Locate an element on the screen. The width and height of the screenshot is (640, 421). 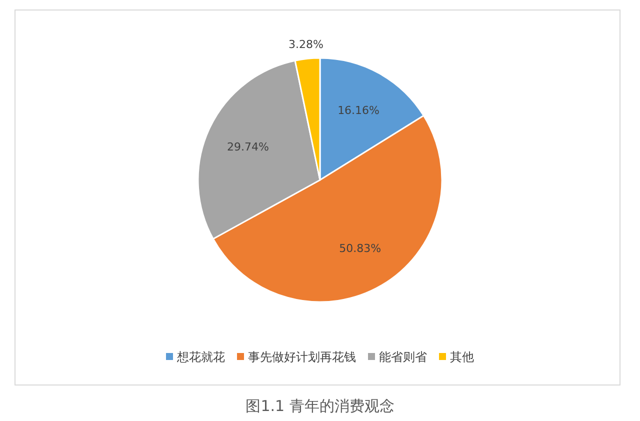
data-label: 16.16% is located at coordinates (359, 111).